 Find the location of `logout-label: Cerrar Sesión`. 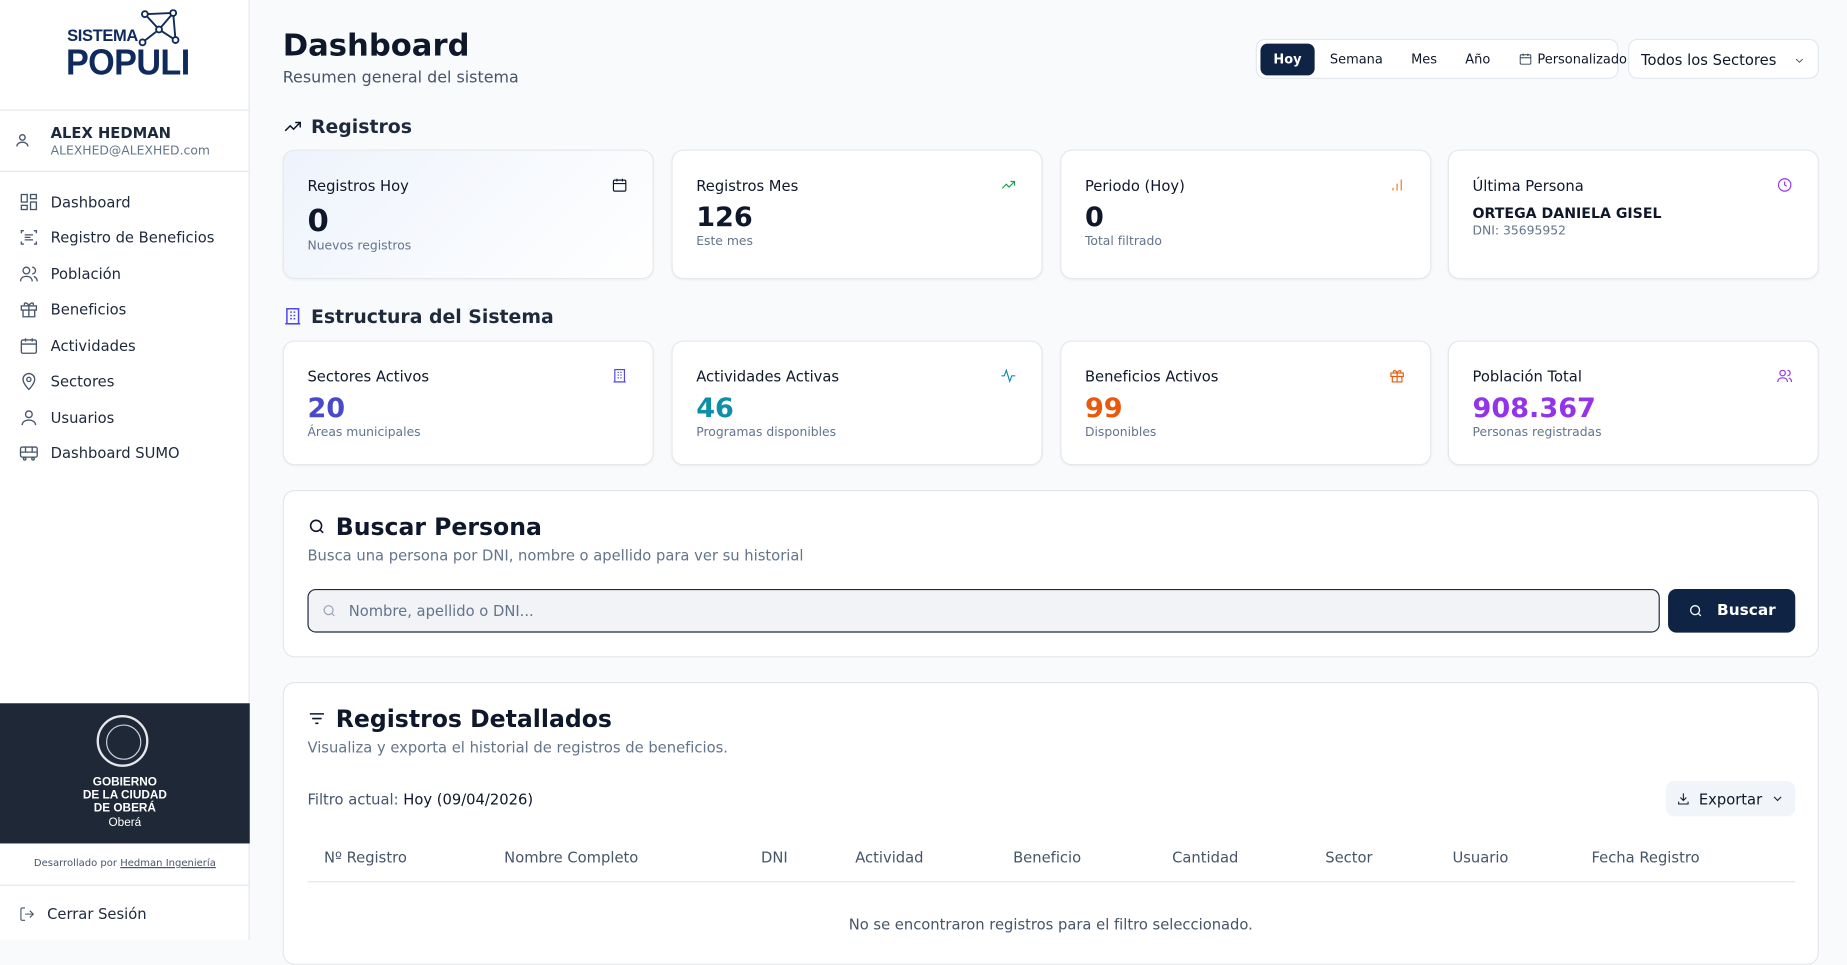

logout-label: Cerrar Sesión is located at coordinates (97, 913).